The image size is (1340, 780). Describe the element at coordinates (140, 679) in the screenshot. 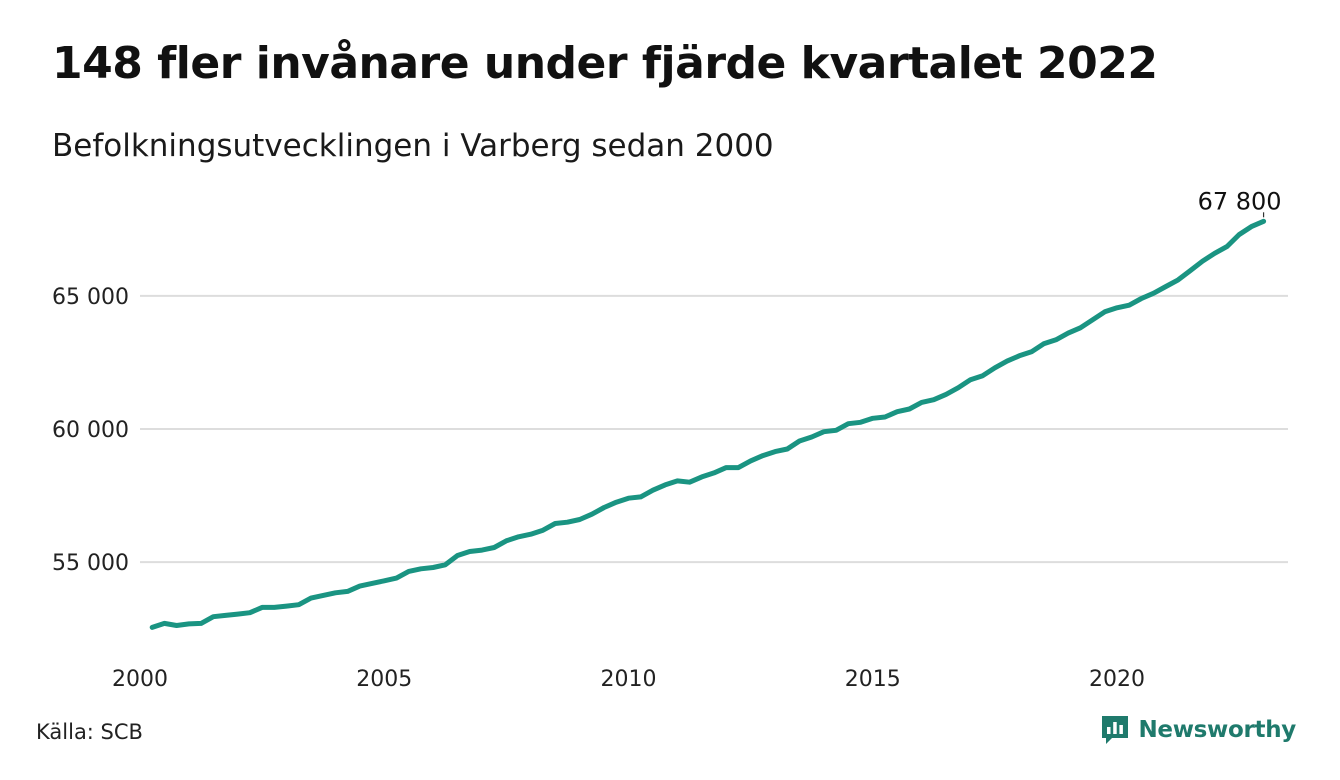

I see `x-tick-label: 2000` at that location.